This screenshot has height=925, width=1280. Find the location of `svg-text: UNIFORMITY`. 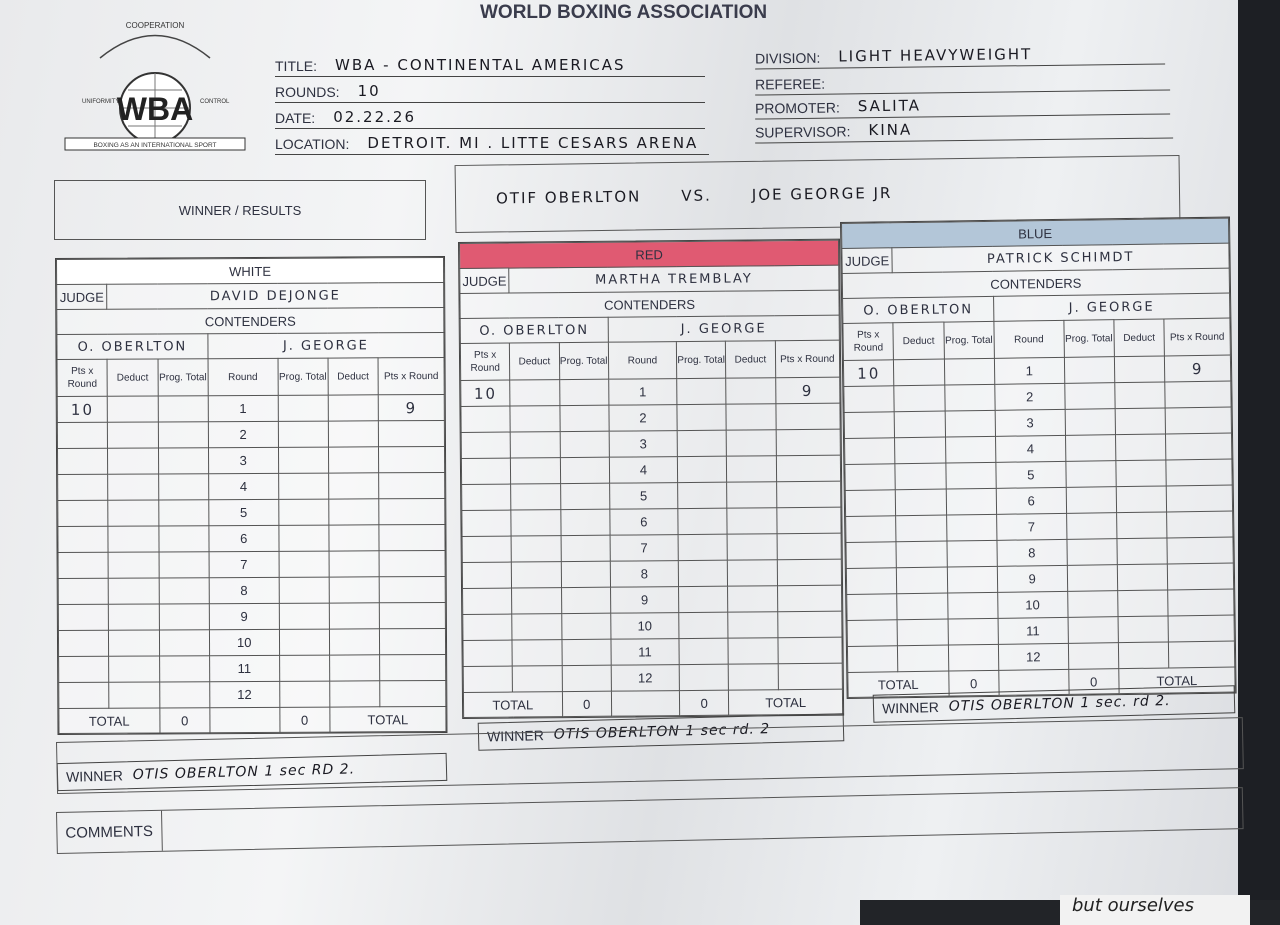

svg-text: UNIFORMITY is located at coordinates (100, 102).